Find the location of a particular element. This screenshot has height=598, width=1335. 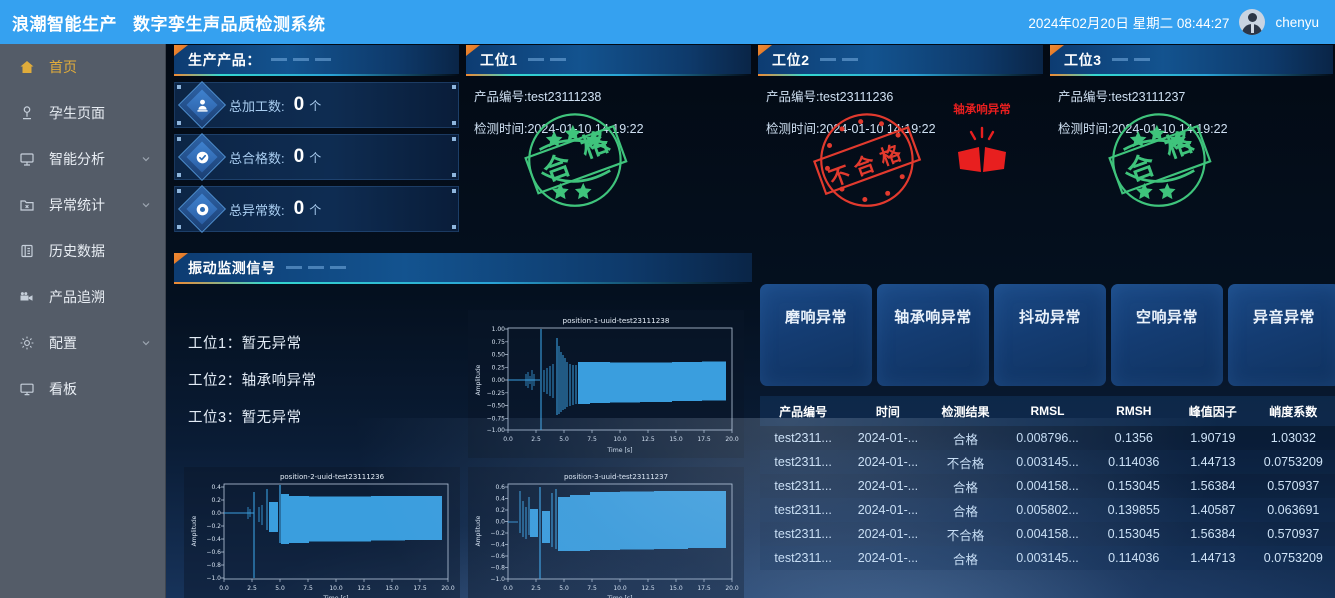

cell-crest-factor: 1.40587 is located at coordinates (1213, 510).